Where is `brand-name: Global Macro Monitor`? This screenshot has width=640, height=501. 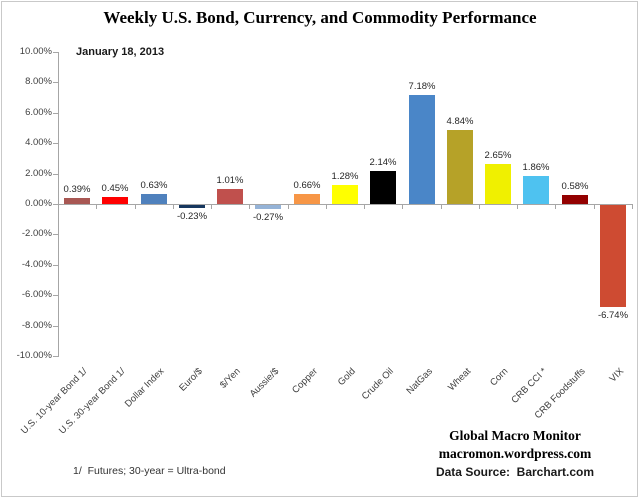 brand-name: Global Macro Monitor is located at coordinates (515, 435).